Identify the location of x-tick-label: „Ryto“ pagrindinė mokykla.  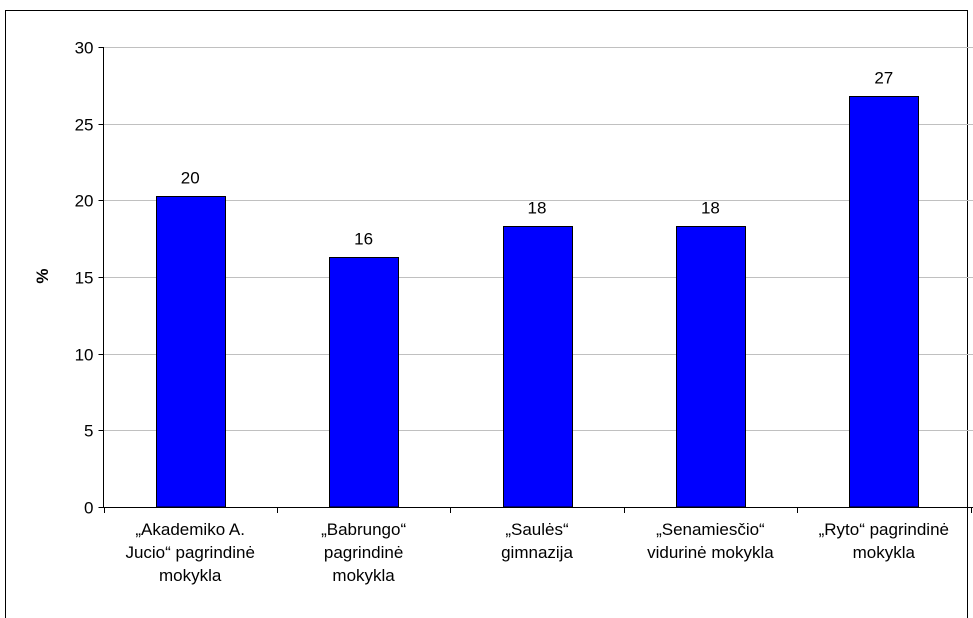
(884, 541).